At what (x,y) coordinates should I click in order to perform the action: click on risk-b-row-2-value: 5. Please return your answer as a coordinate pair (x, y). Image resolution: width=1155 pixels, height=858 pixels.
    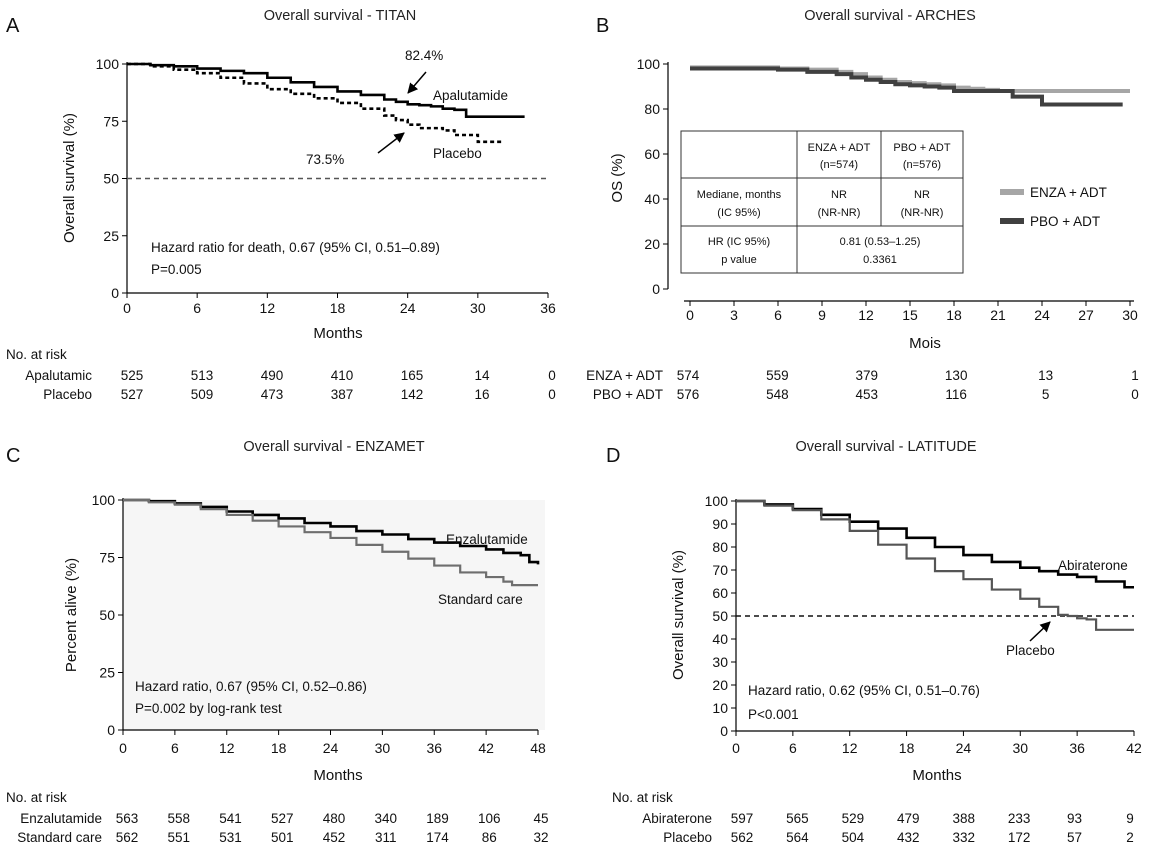
    Looking at the image, I should click on (1046, 394).